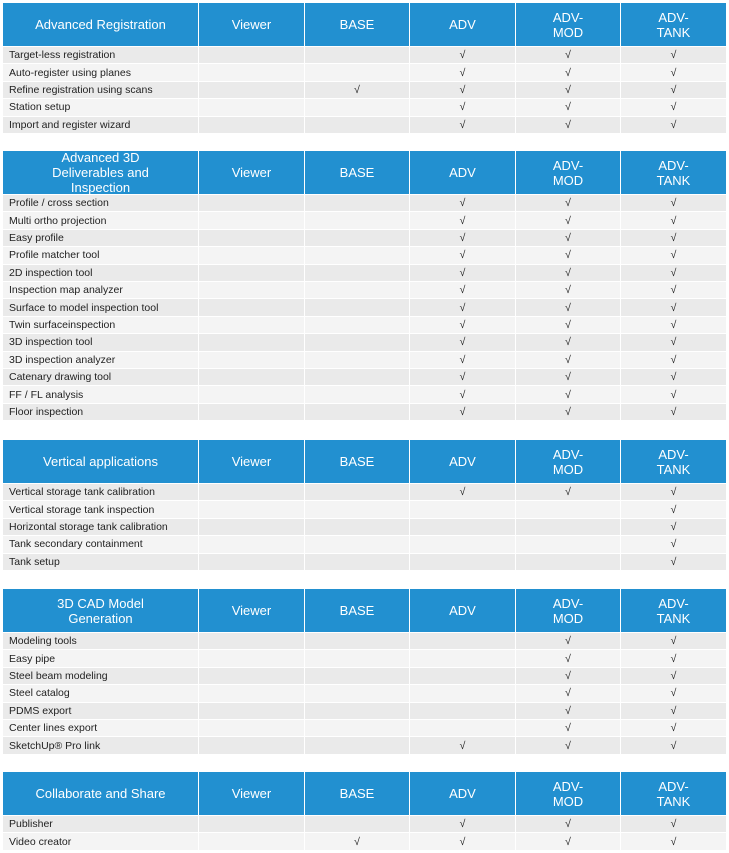 The width and height of the screenshot is (729, 853). I want to click on feature-name: Floor inspection, so click(100, 412).